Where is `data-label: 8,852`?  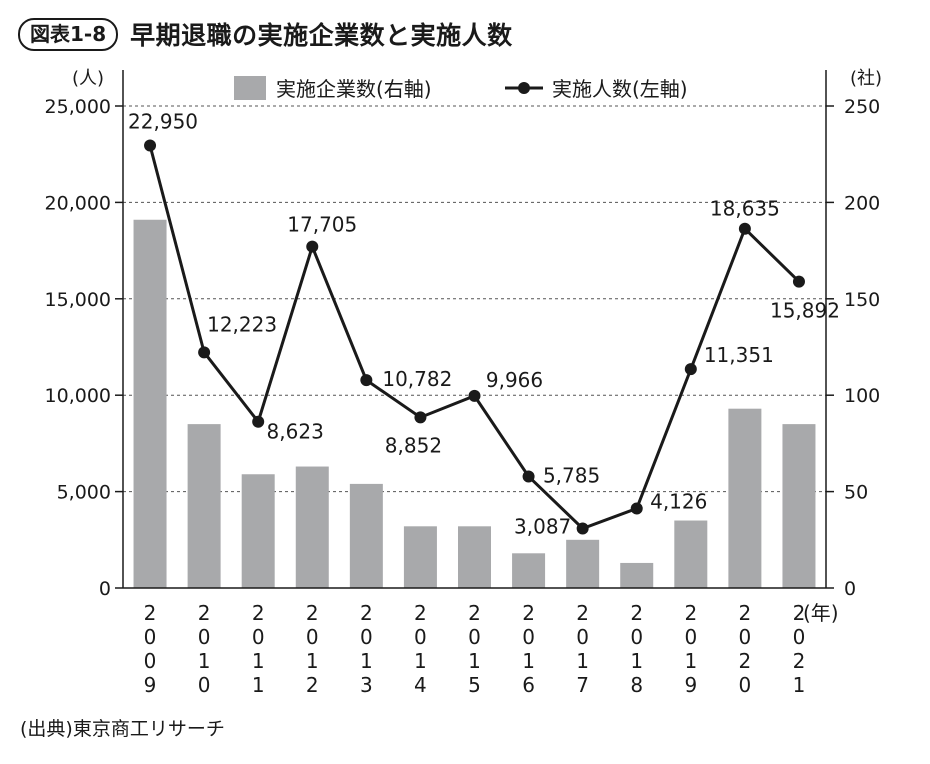
data-label: 8,852 is located at coordinates (413, 445).